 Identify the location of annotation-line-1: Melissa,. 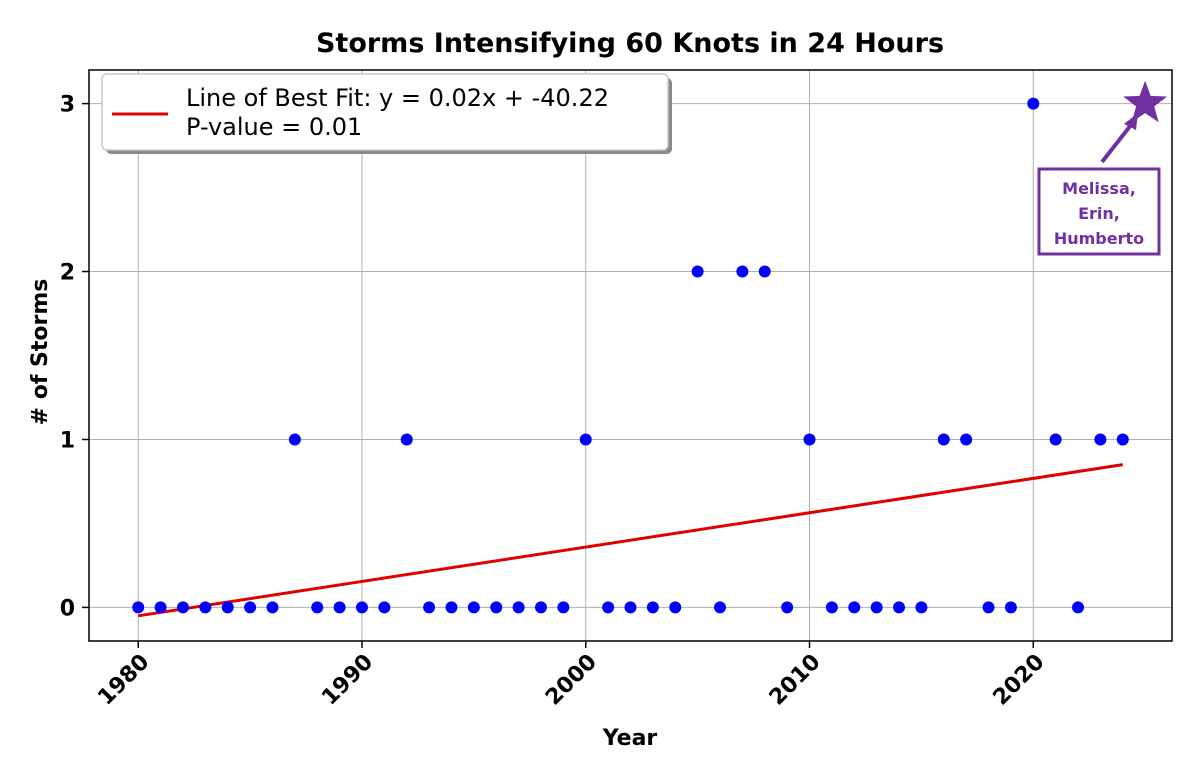
(1099, 188).